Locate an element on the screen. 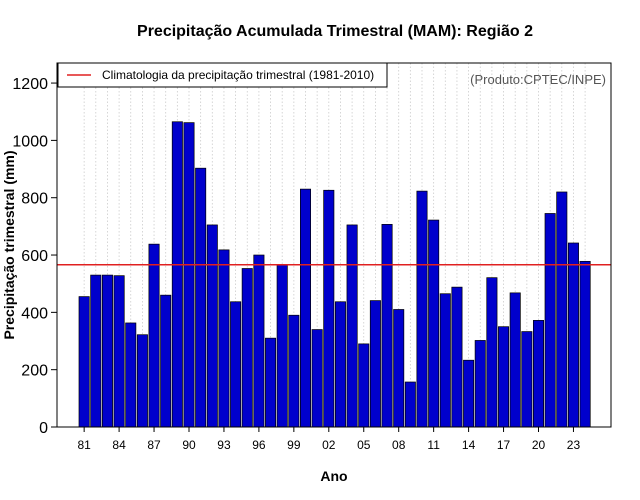  x-tick-label: 90 is located at coordinates (189, 445).